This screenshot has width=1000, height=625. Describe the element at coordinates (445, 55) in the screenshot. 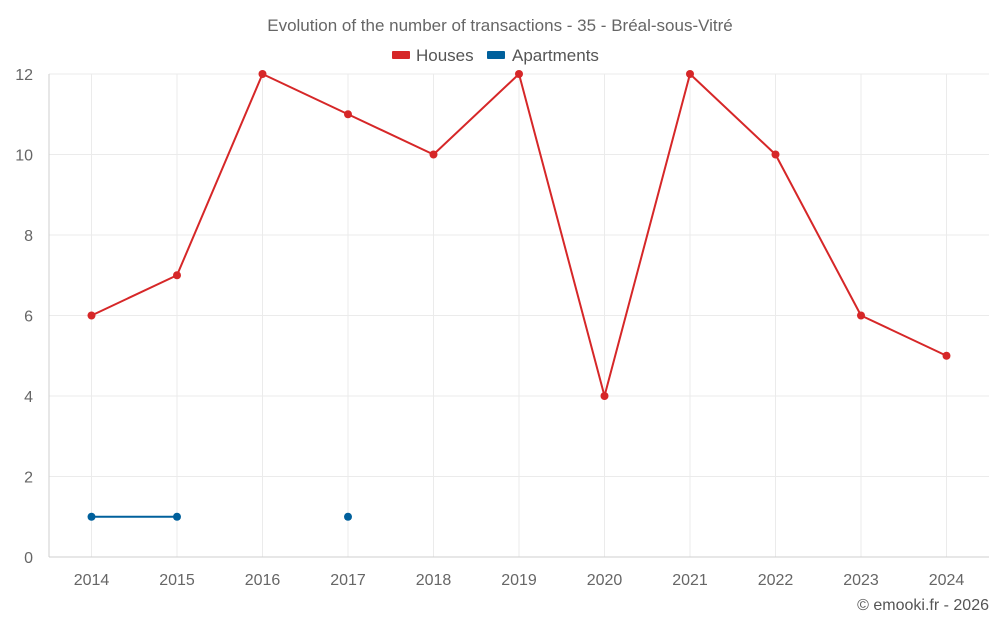

I see `legend-label-houses: Houses` at that location.